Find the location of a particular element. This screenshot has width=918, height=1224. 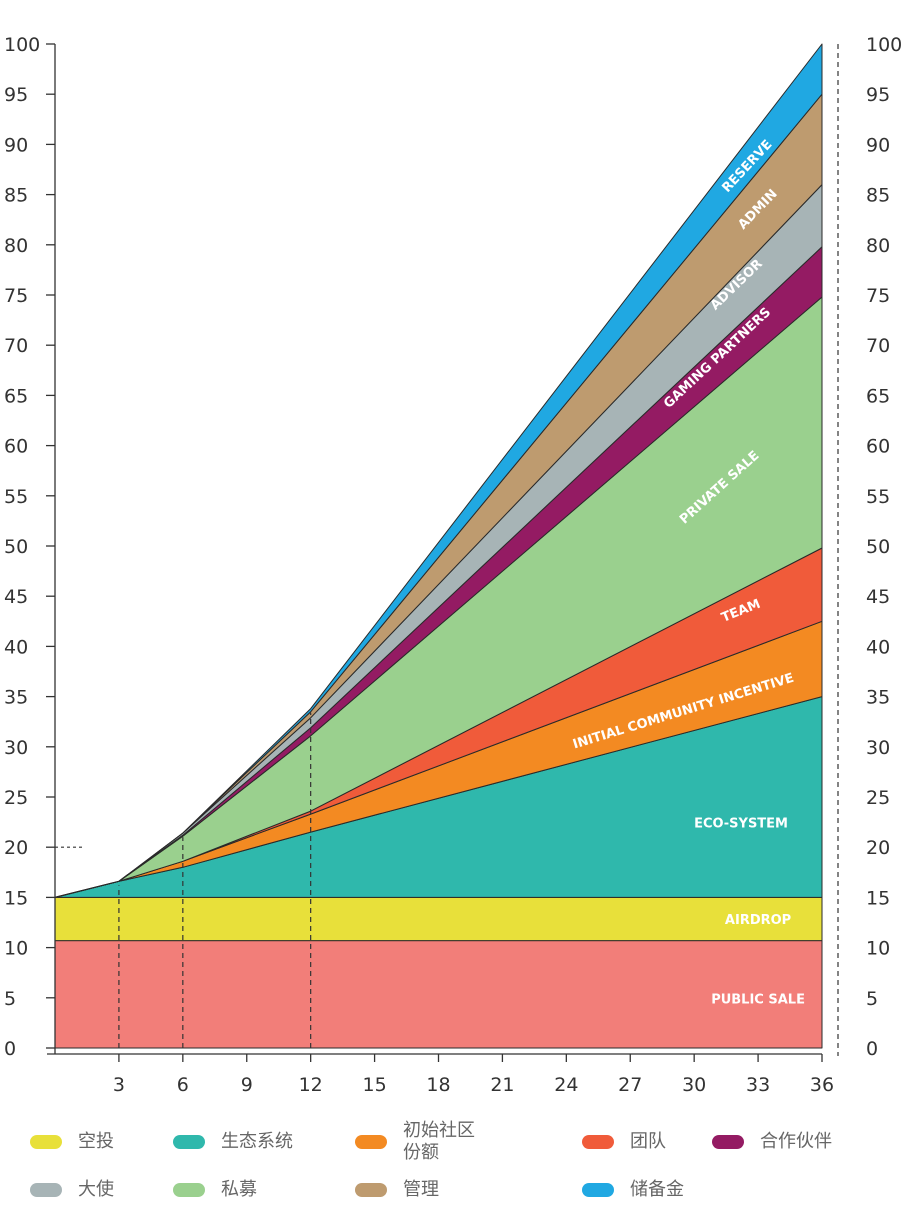

y-tick-left-75: 75 is located at coordinates (16, 296).